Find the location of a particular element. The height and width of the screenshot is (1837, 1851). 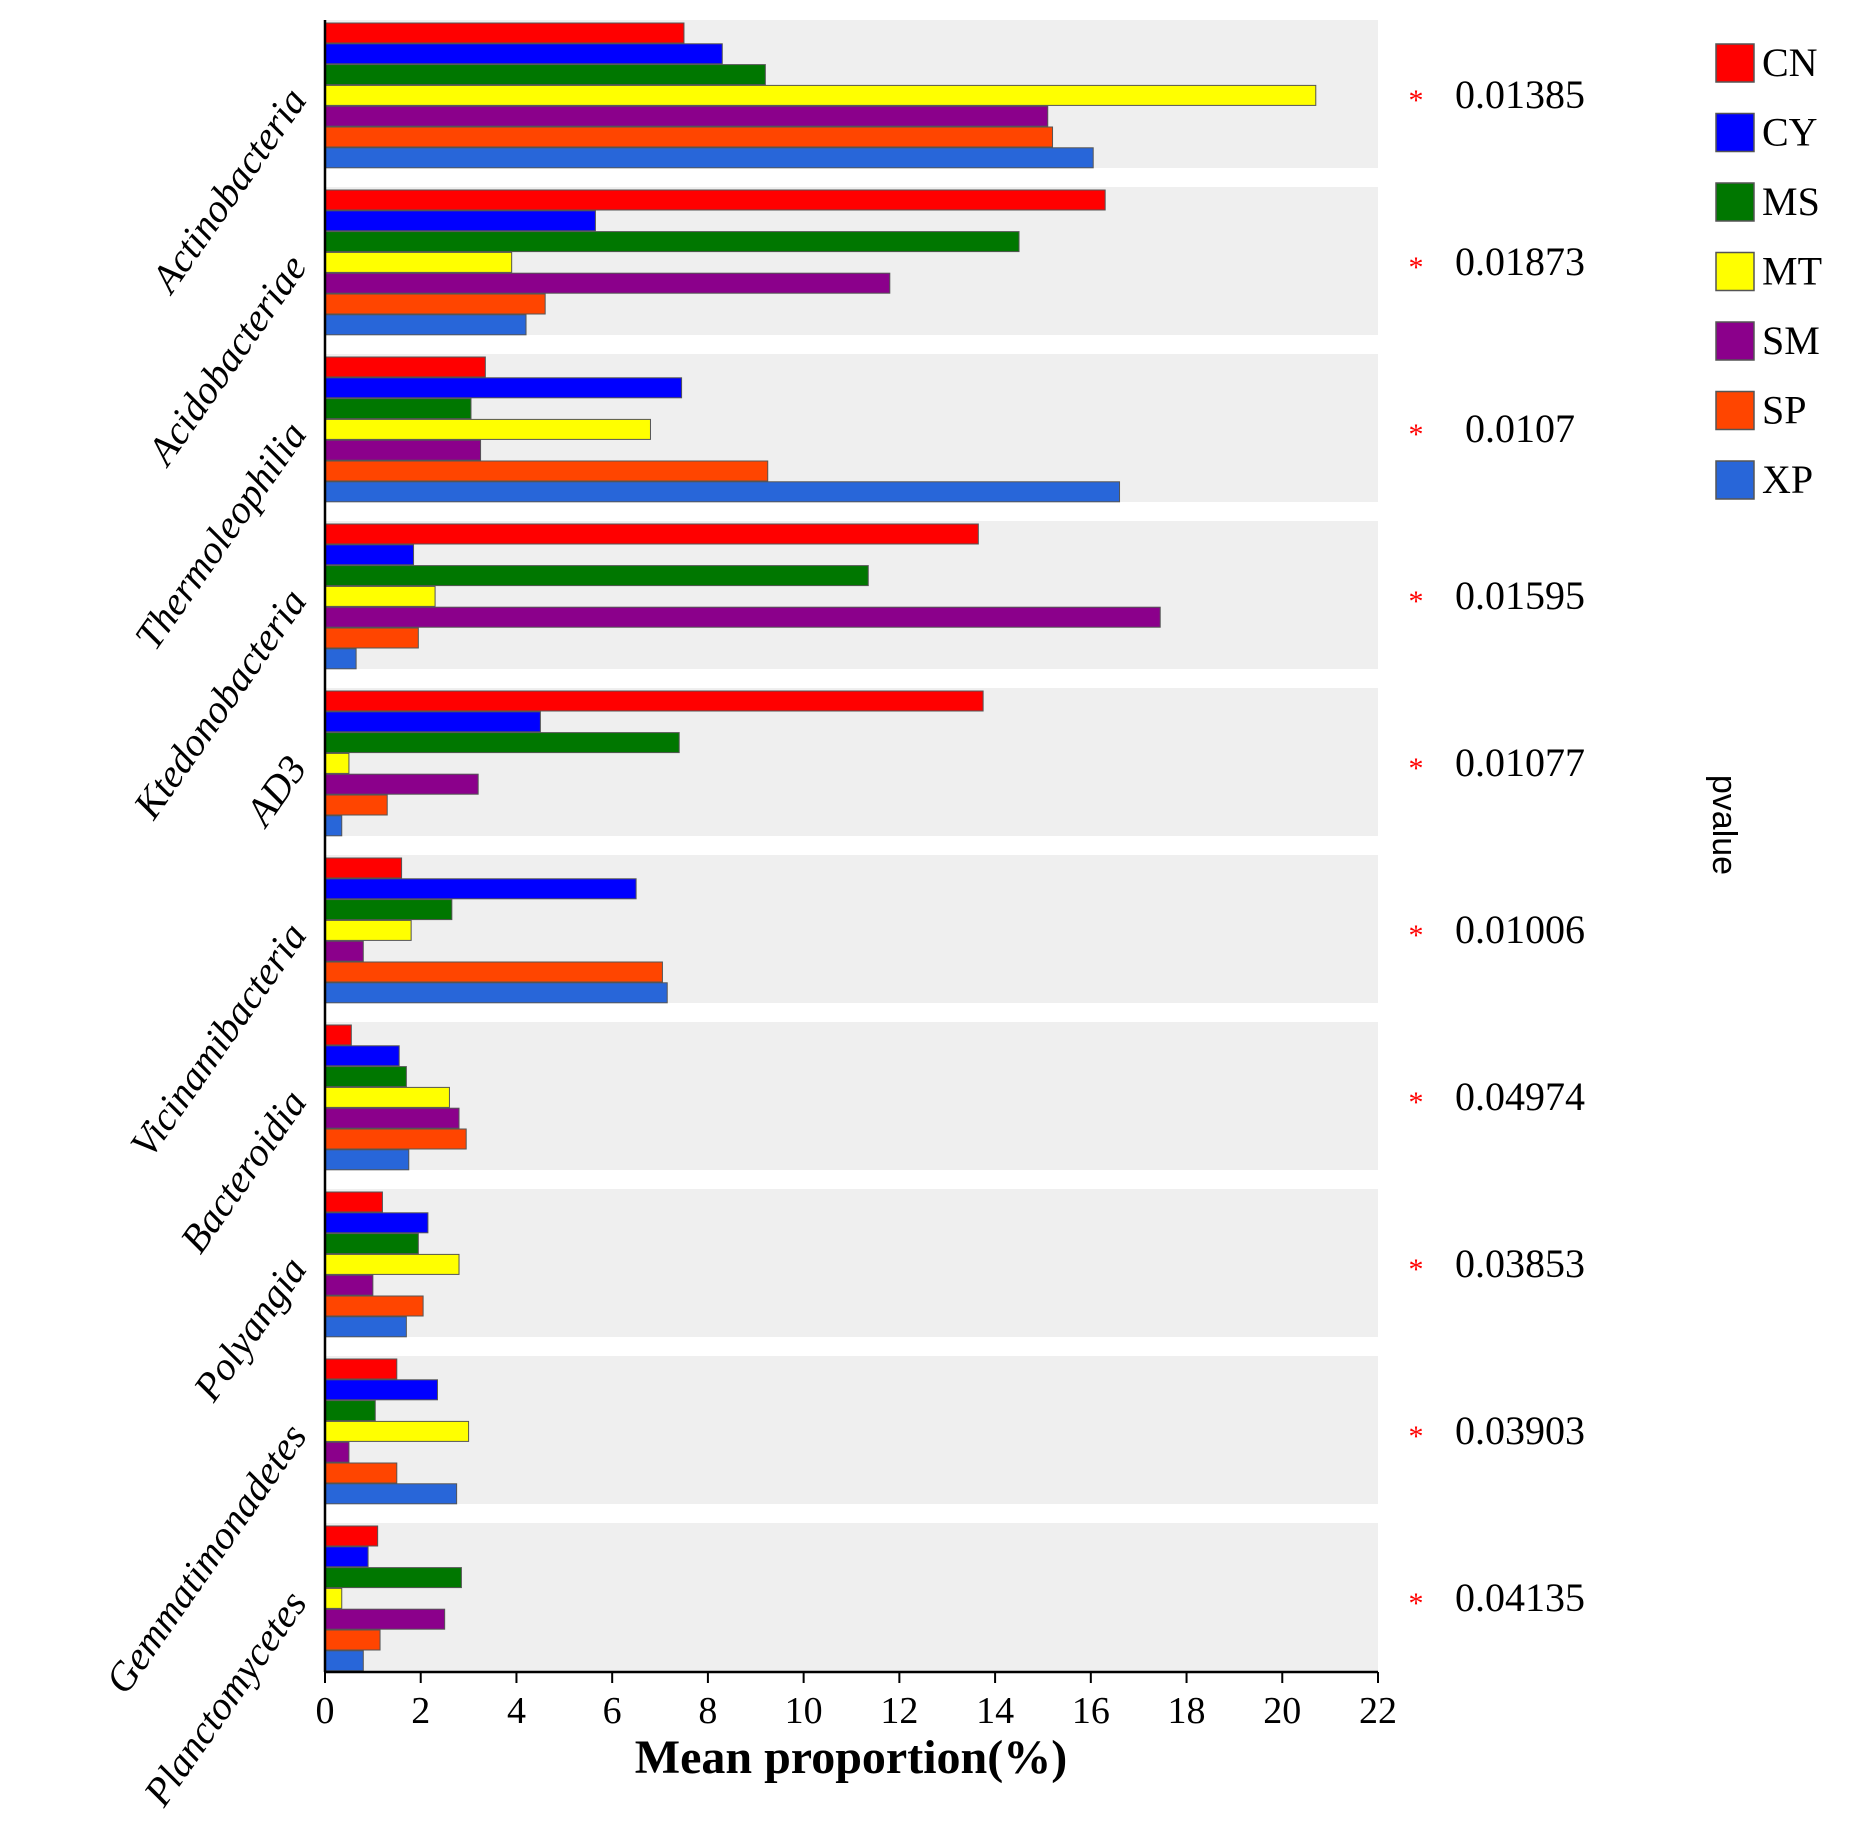

legend-label-ms: MS is located at coordinates (1791, 201).